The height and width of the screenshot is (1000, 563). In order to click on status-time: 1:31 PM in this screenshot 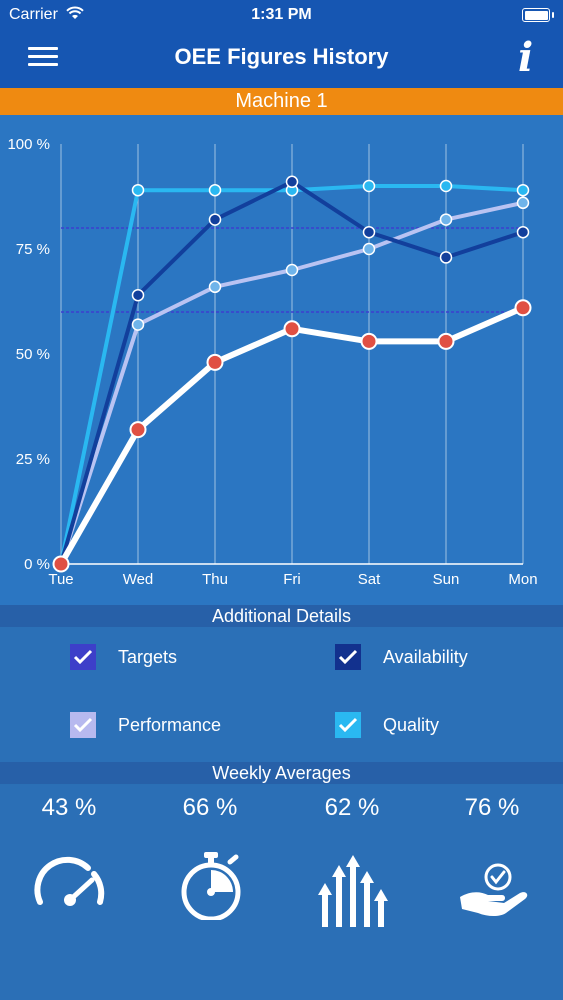, I will do `click(281, 14)`.